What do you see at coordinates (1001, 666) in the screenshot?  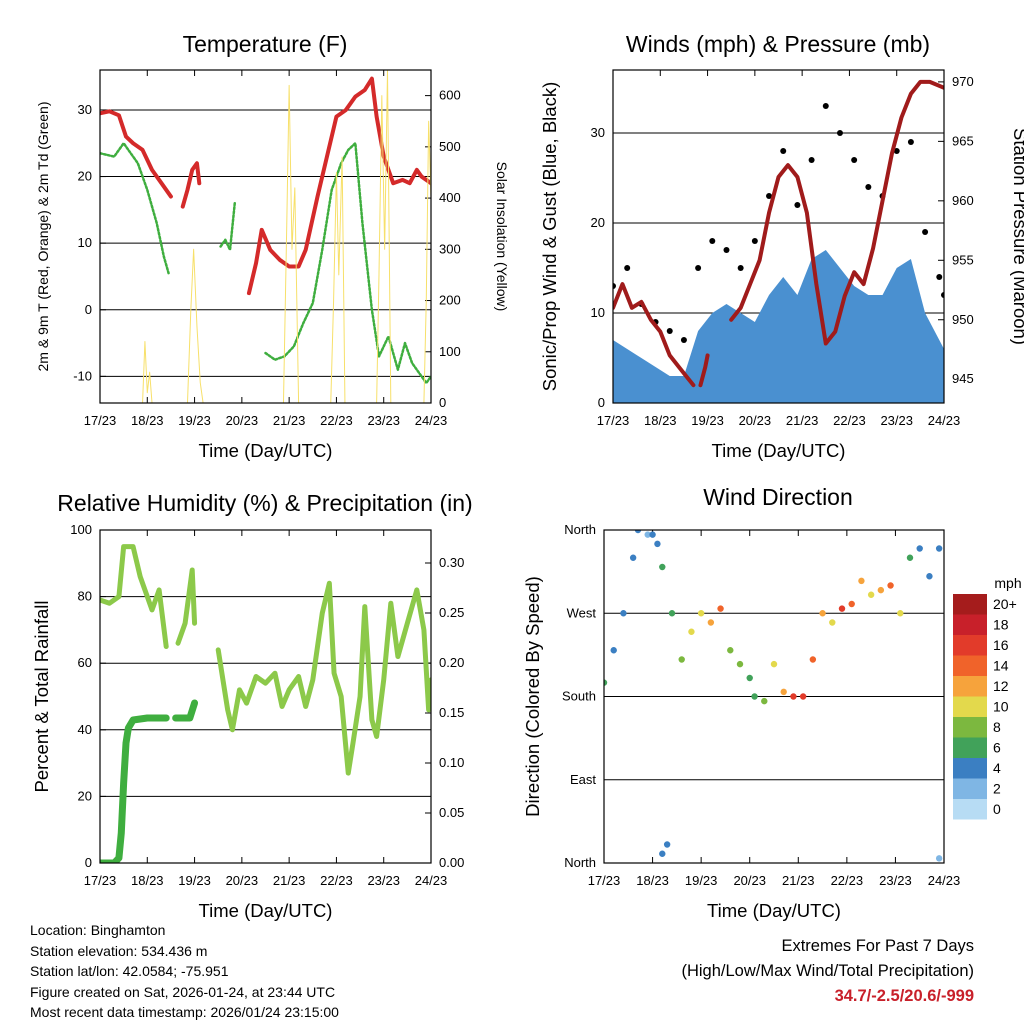 I see `legend-label: 14` at bounding box center [1001, 666].